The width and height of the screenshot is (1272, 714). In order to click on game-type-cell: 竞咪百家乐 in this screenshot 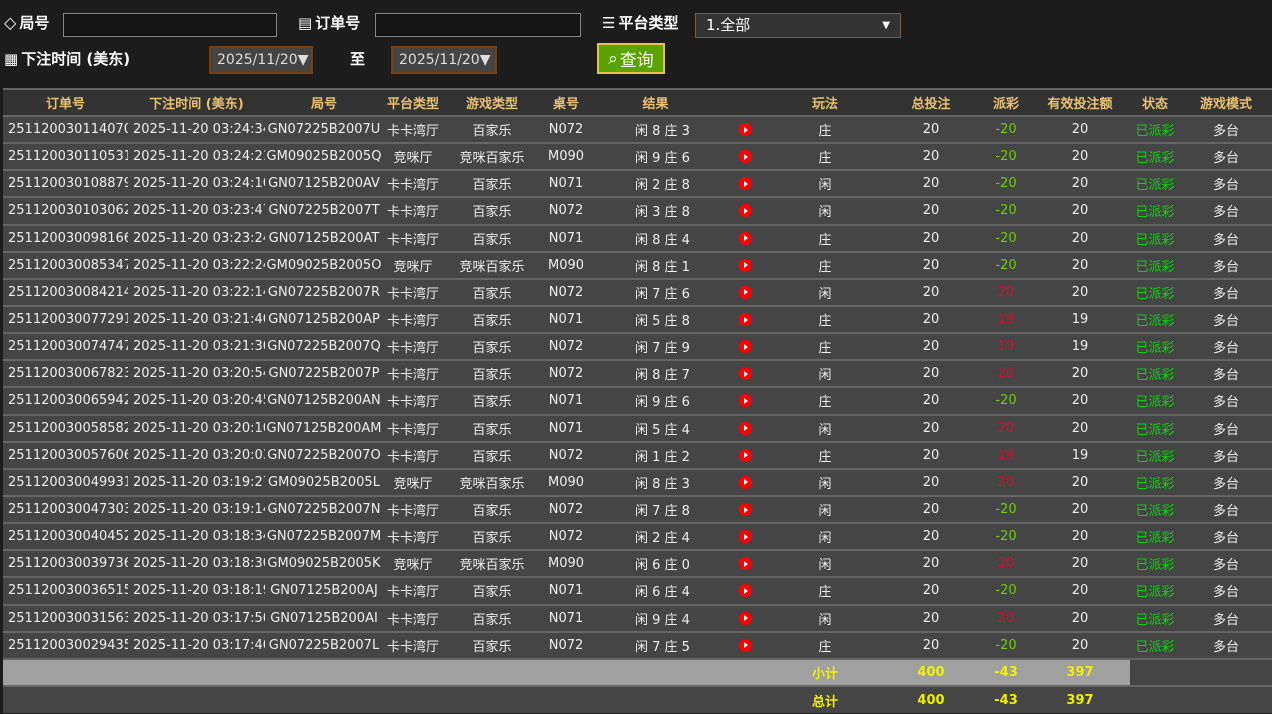, I will do `click(492, 156)`.